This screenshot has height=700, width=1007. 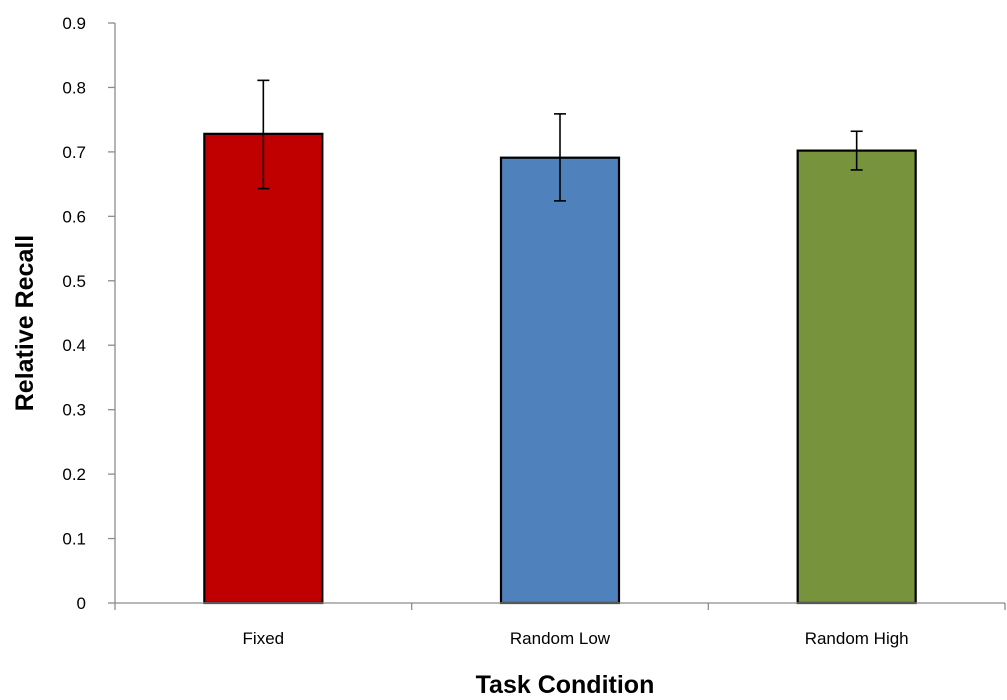 I want to click on x-axis-title: Task Condition, so click(x=565, y=685).